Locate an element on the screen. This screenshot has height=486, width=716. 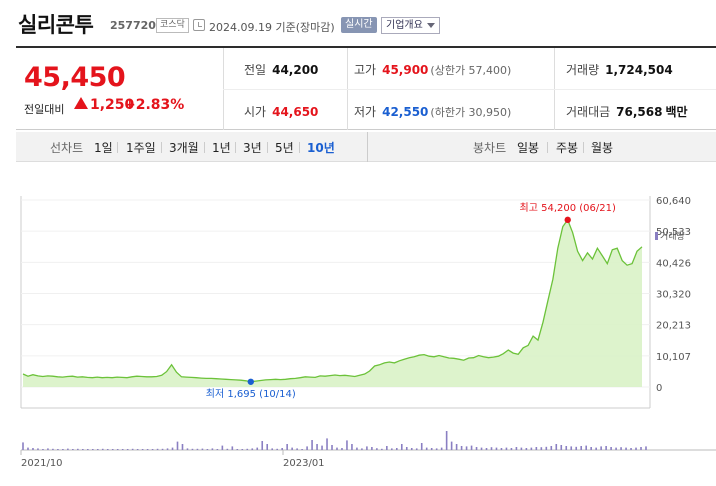
prev-close: 전일 44,200 is located at coordinates (281, 69).